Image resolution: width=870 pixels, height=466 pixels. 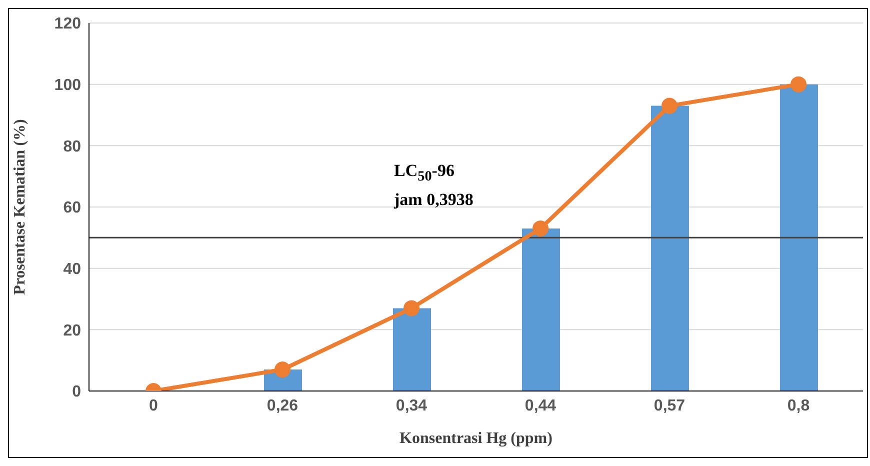 I want to click on y-tick-label: 0, so click(x=77, y=392).